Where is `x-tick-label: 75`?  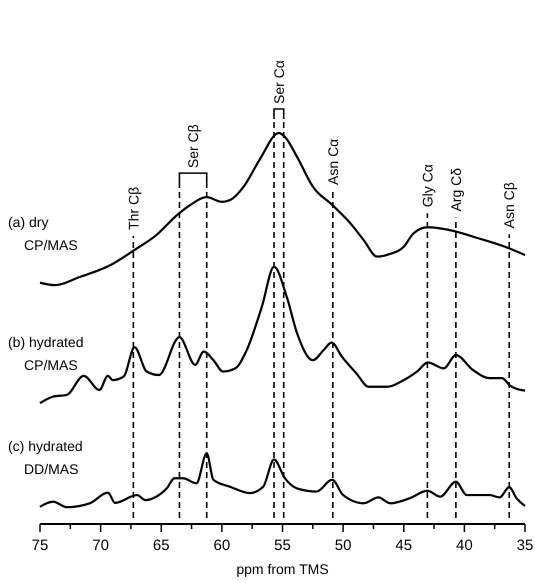 x-tick-label: 75 is located at coordinates (40, 545).